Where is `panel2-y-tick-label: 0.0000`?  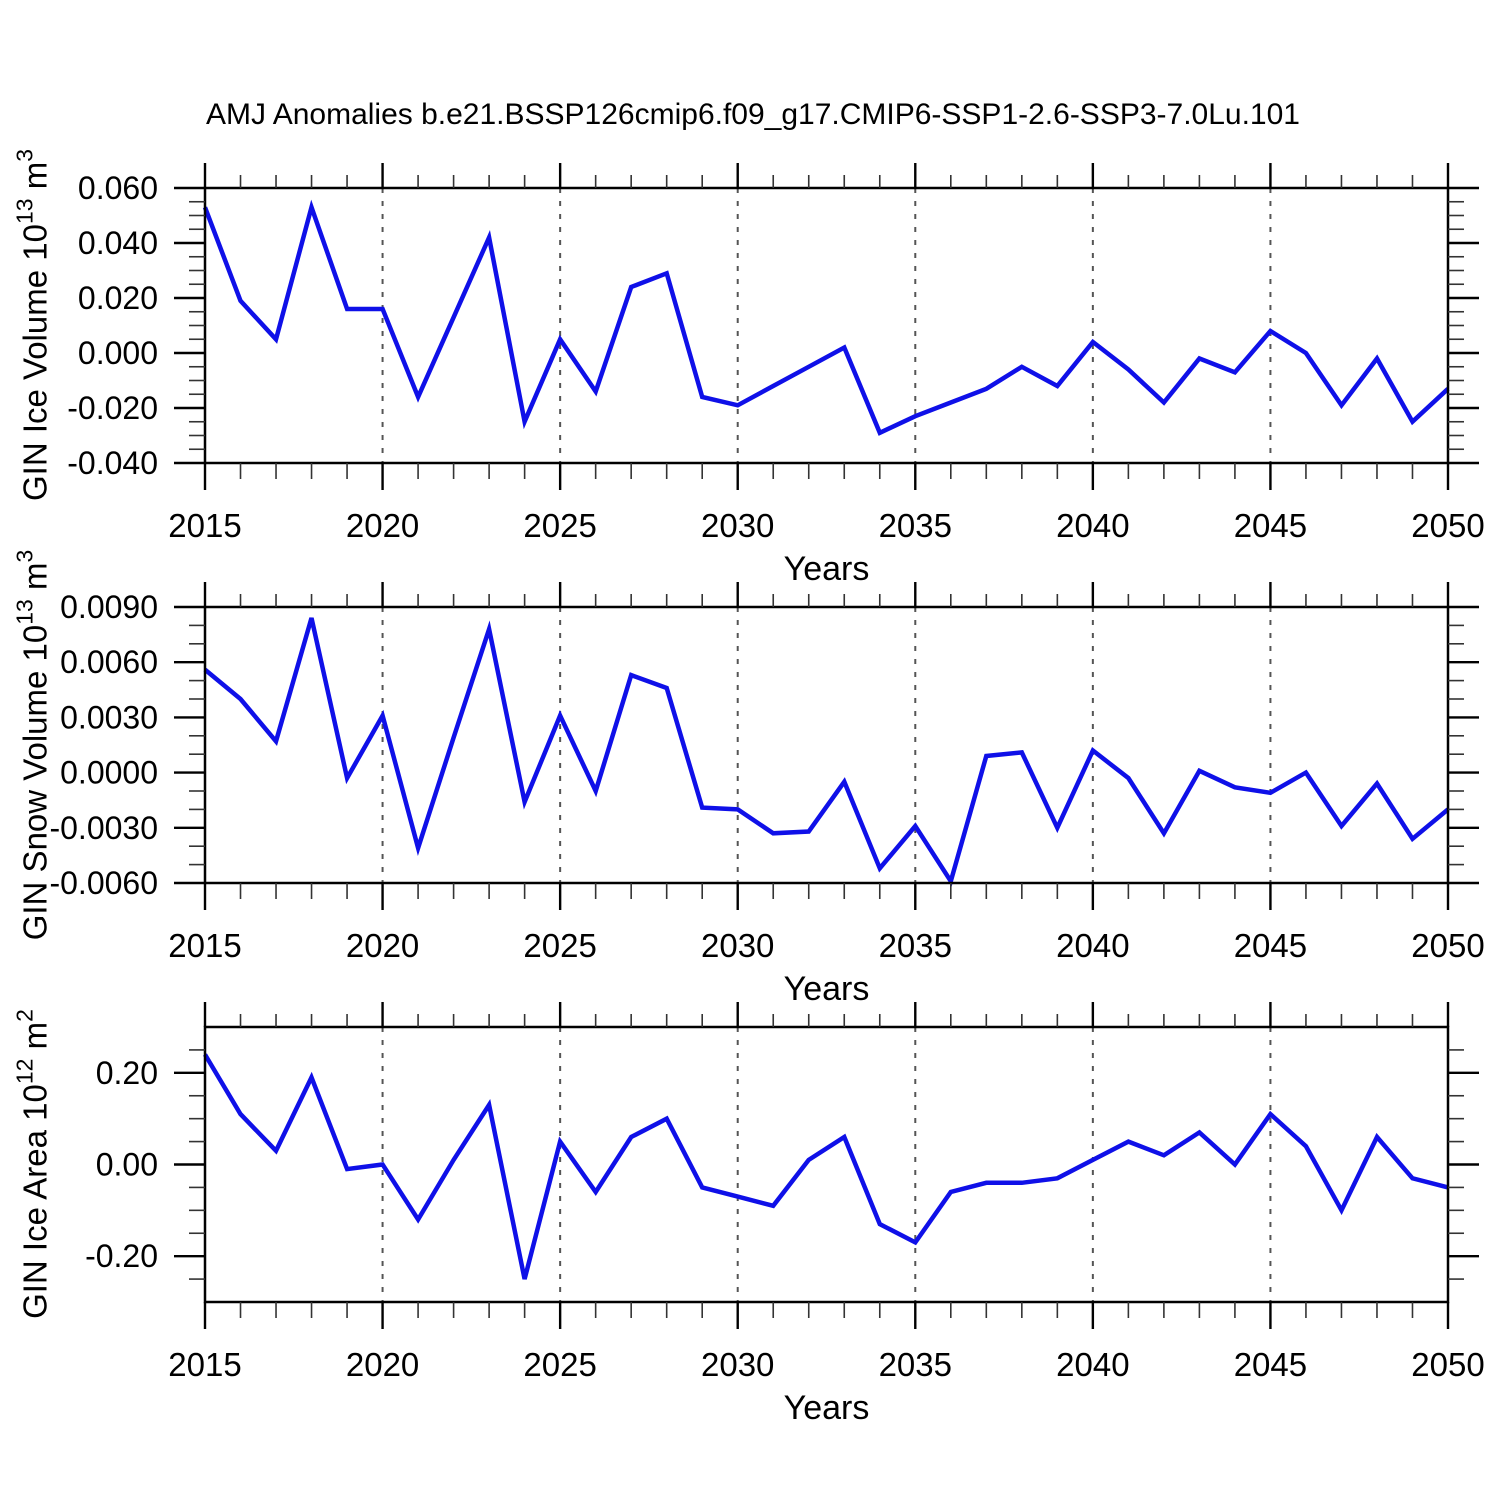 panel2-y-tick-label: 0.0000 is located at coordinates (109, 773).